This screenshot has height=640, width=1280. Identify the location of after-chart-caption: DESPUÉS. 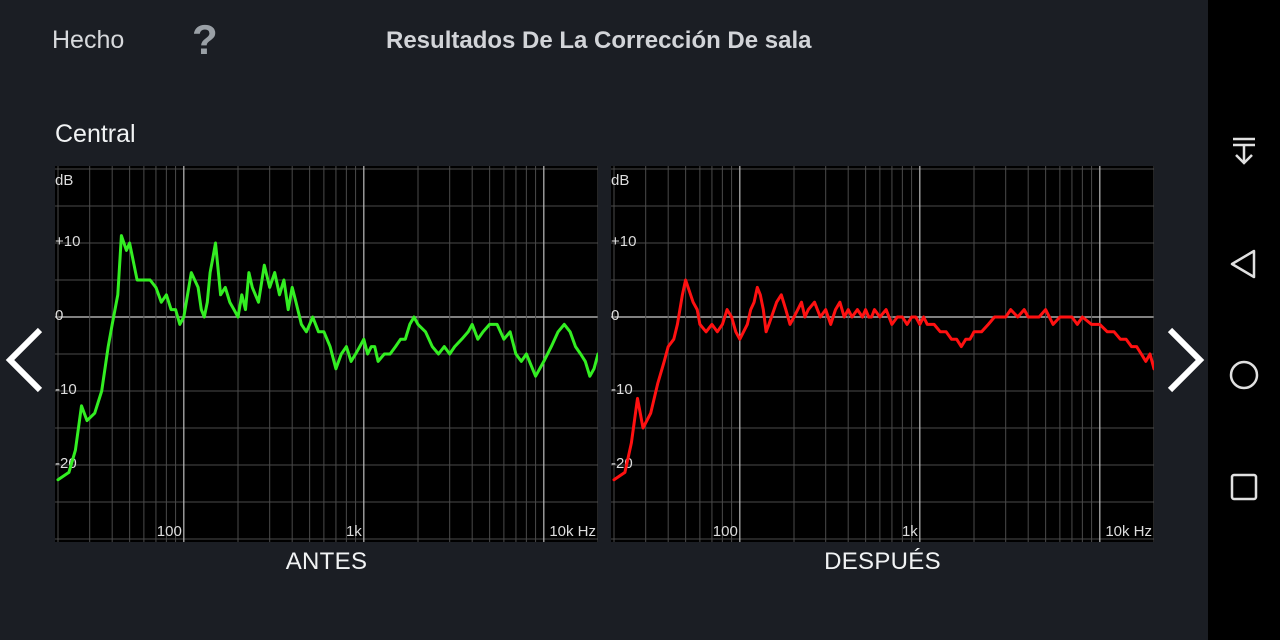
(882, 561).